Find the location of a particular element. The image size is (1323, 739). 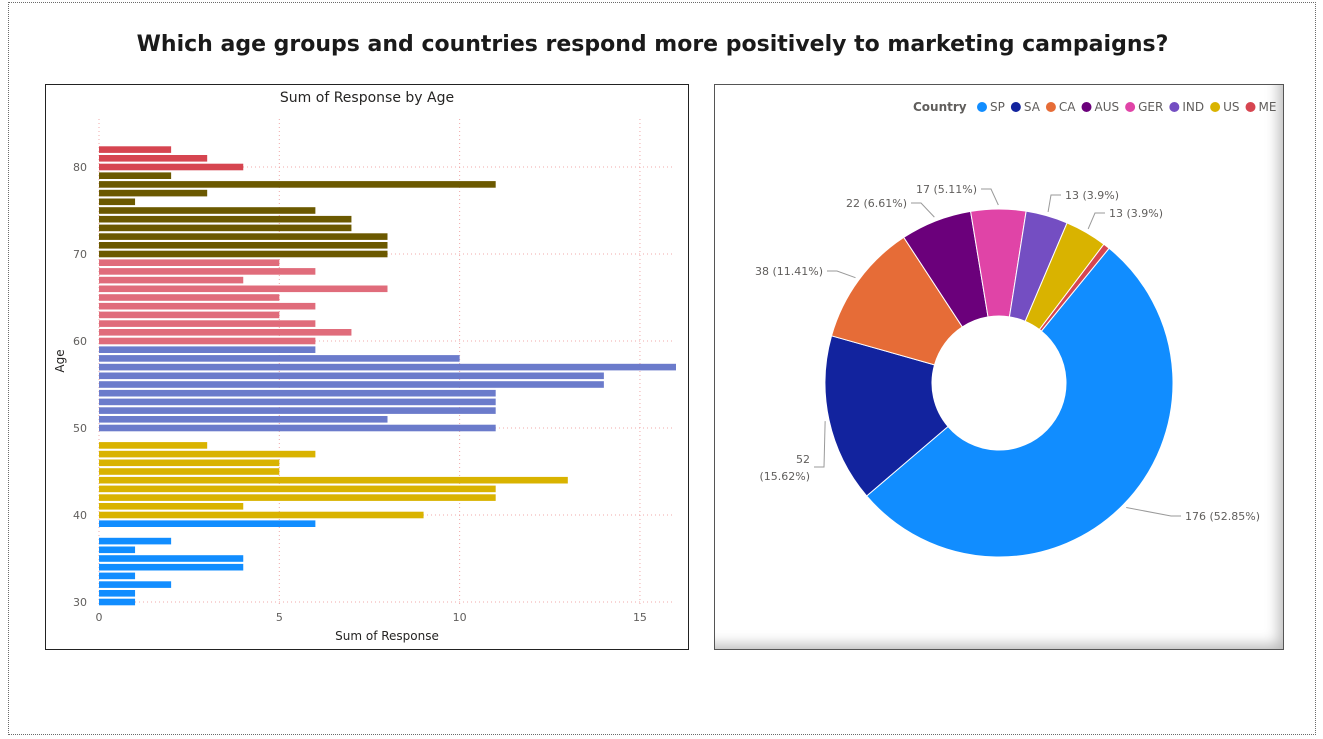

donut-slice-me is located at coordinates (1074, 287).